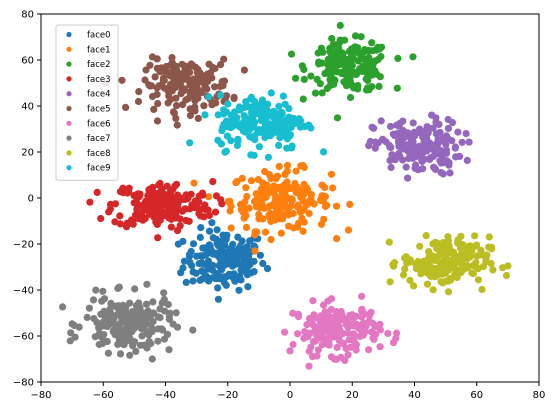  Describe the element at coordinates (23, 337) in the screenshot. I see `y-tick-label: −60` at that location.